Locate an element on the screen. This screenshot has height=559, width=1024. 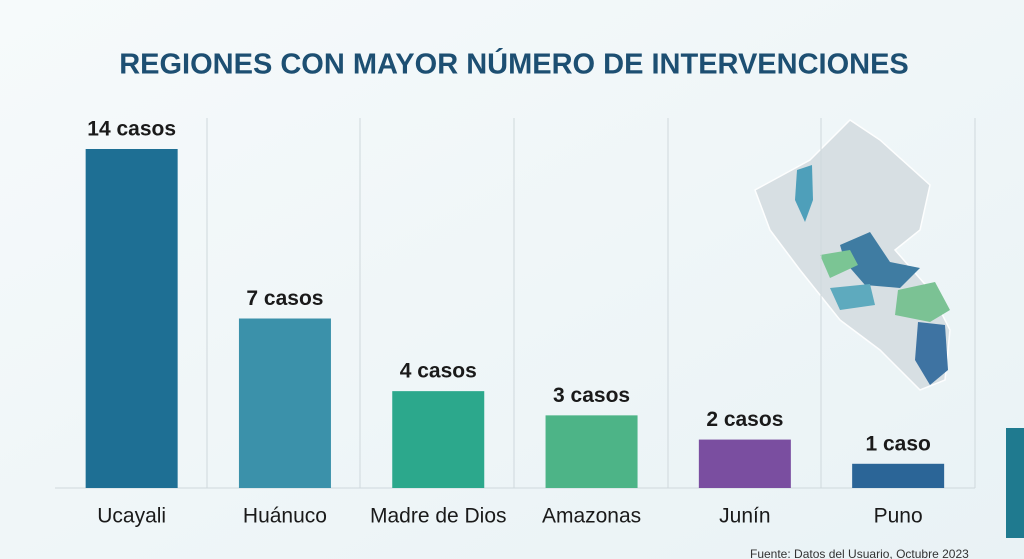
source-note: Fuente: Datos del Usuario, Octubre 2023 is located at coordinates (859, 553).